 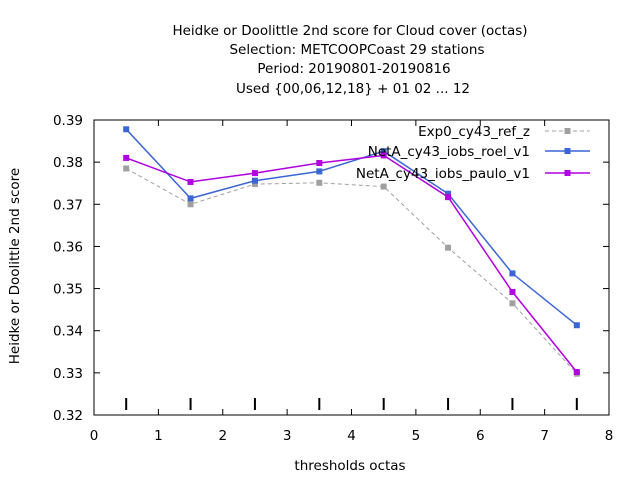 I want to click on y-tick-label: 0.38, so click(x=68, y=163).